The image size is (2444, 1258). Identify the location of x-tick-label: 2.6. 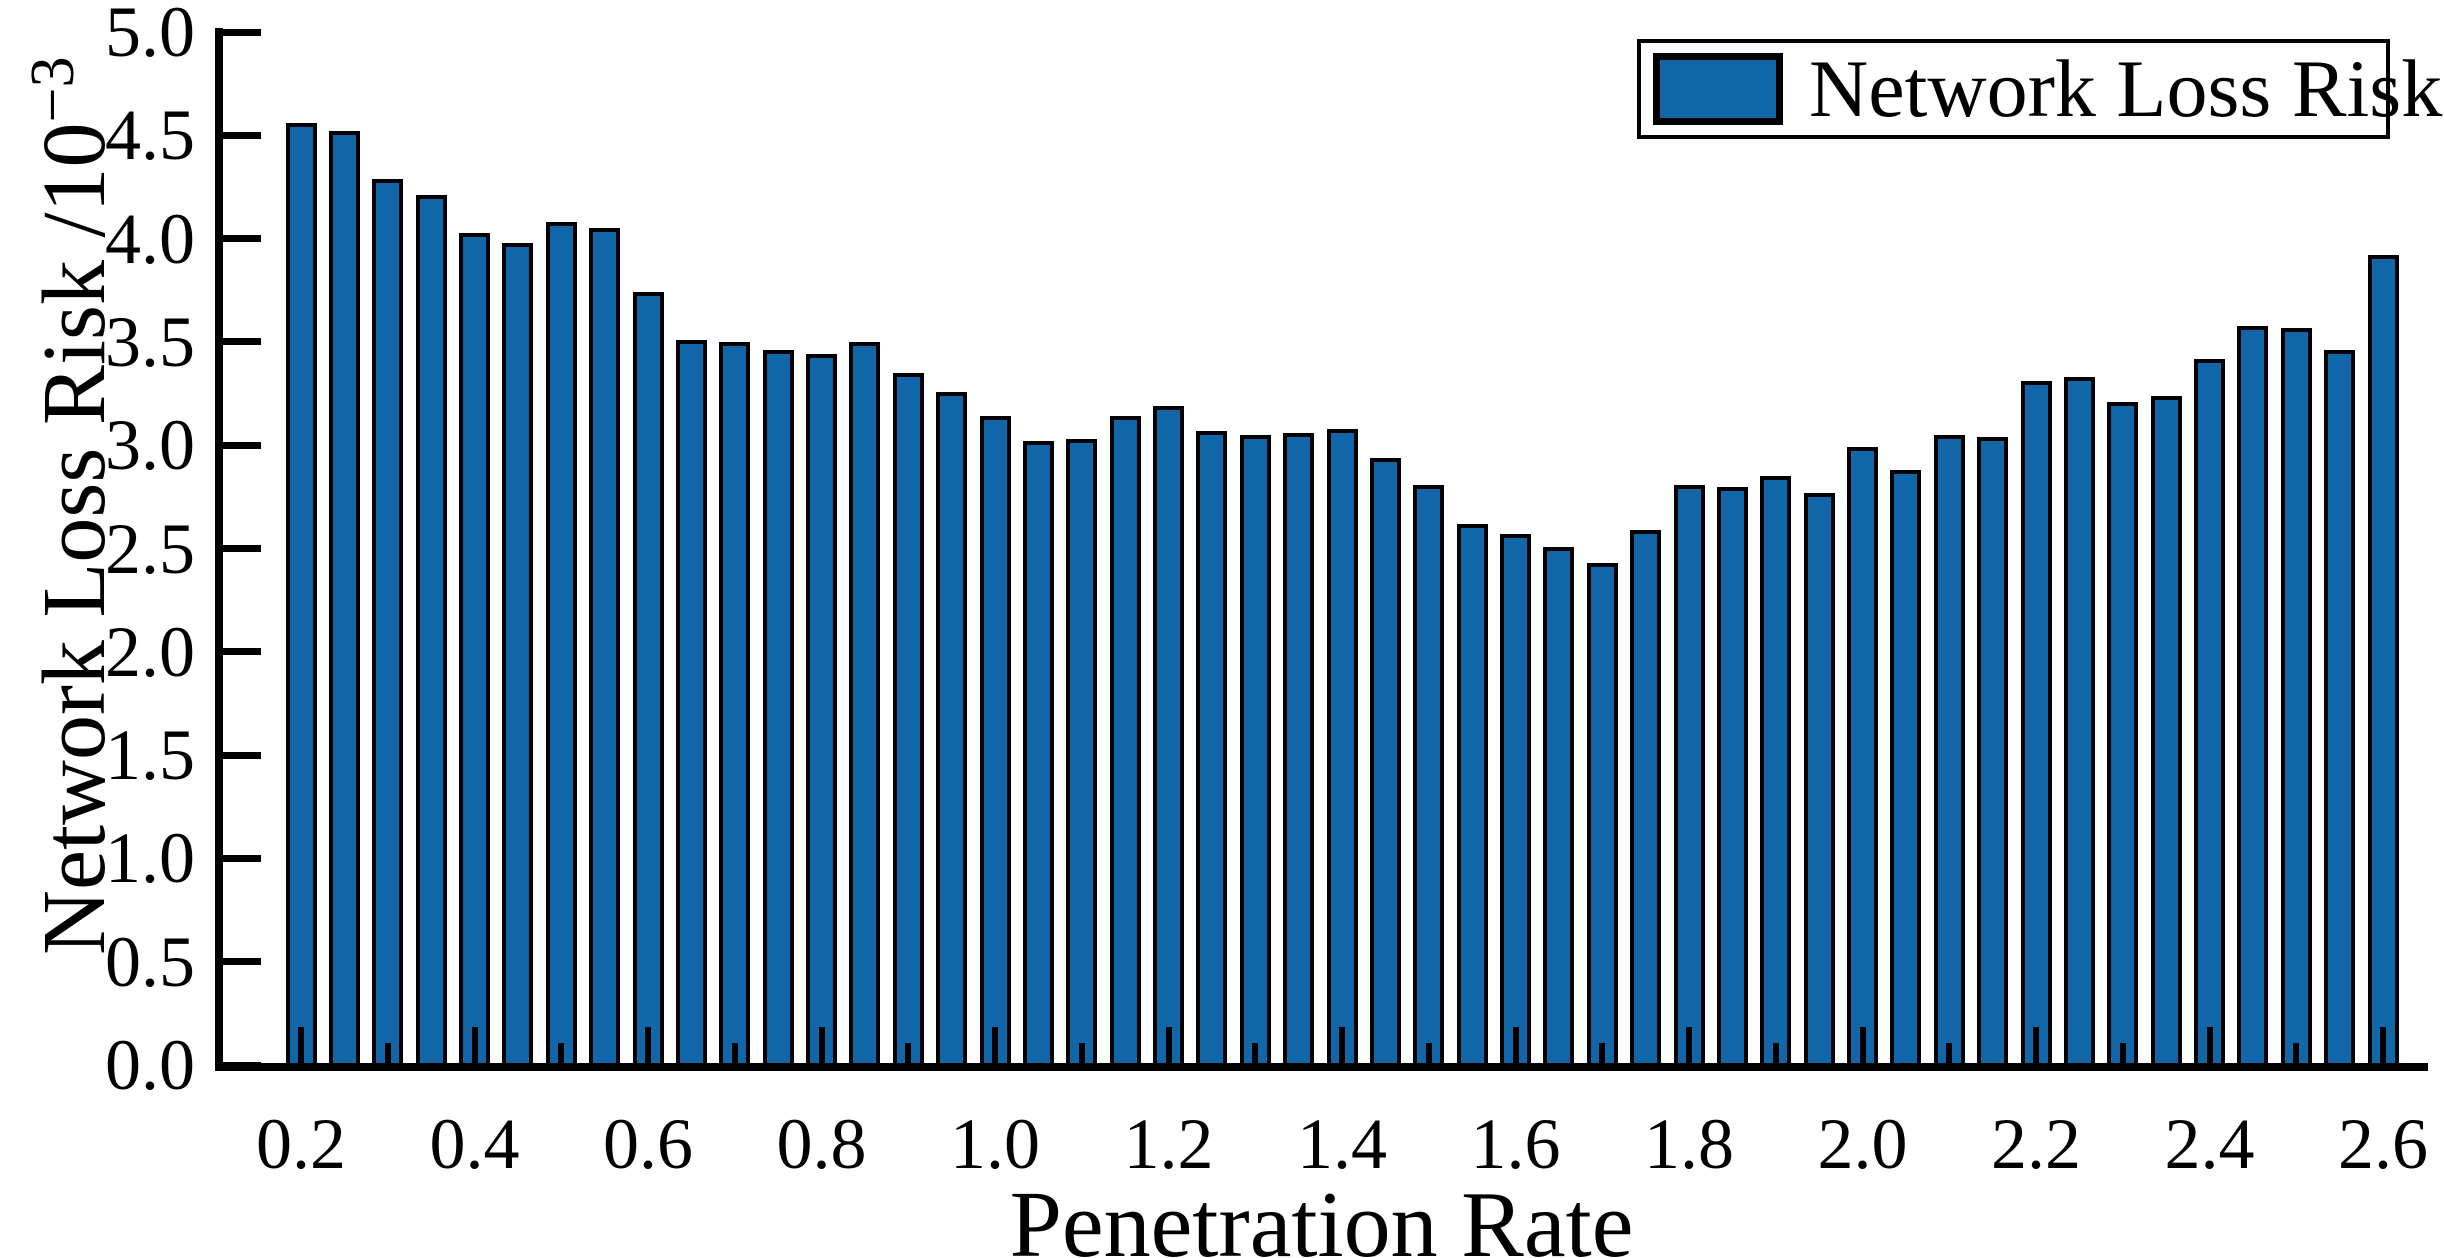
(2383, 1144).